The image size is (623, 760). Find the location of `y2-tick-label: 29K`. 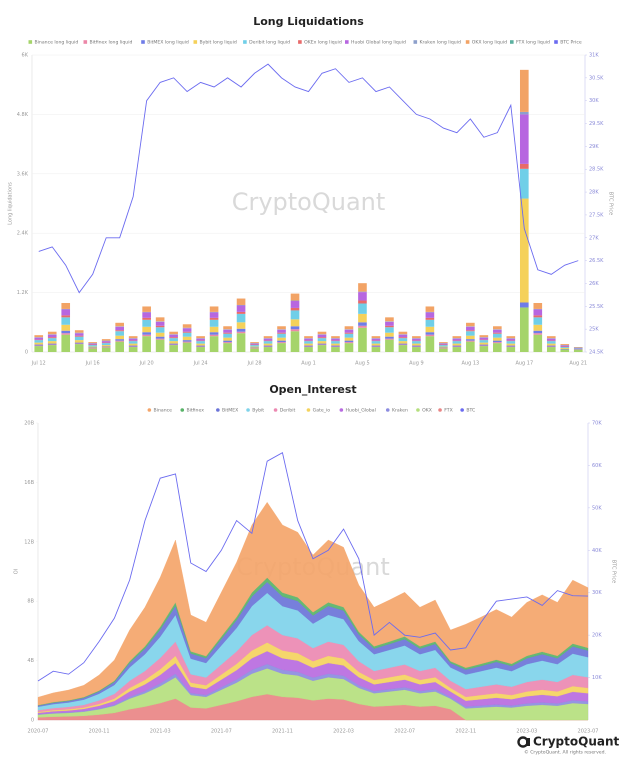

y2-tick-label: 29K is located at coordinates (594, 147).